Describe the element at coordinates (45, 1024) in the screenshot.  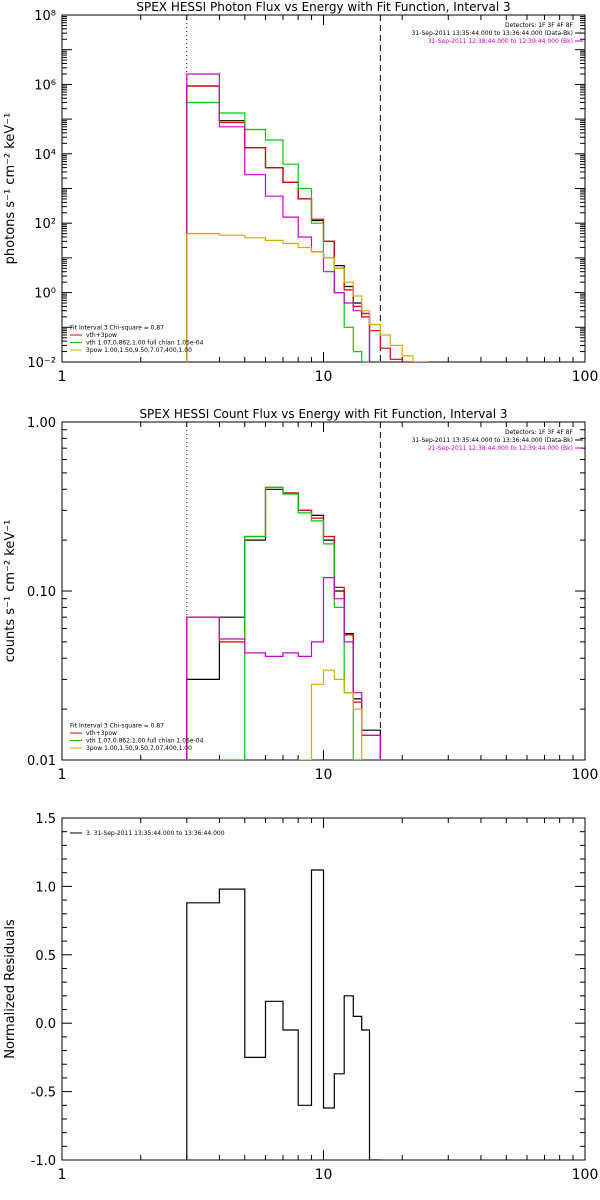
I see `y-tick-label: 0.0` at that location.